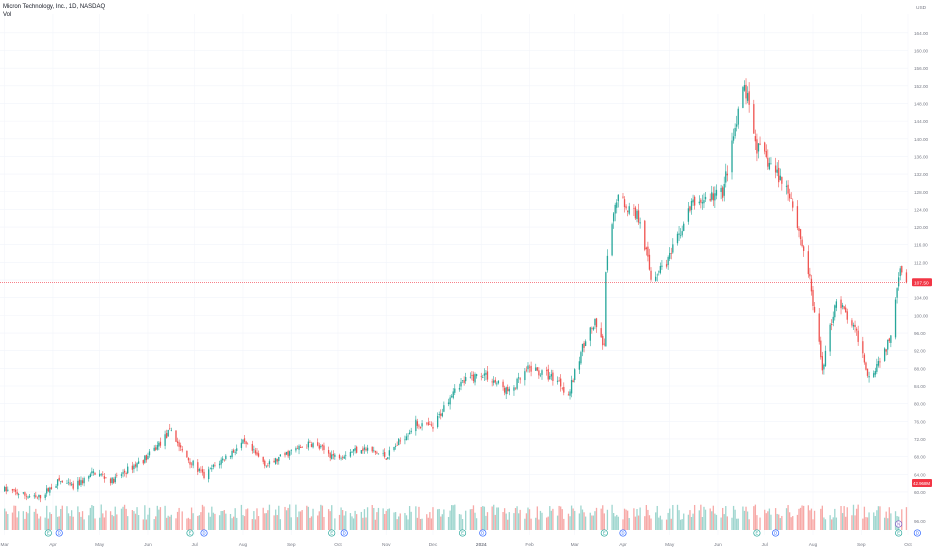 The width and height of the screenshot is (932, 550). I want to click on y-tick-label: 124.00, so click(921, 209).